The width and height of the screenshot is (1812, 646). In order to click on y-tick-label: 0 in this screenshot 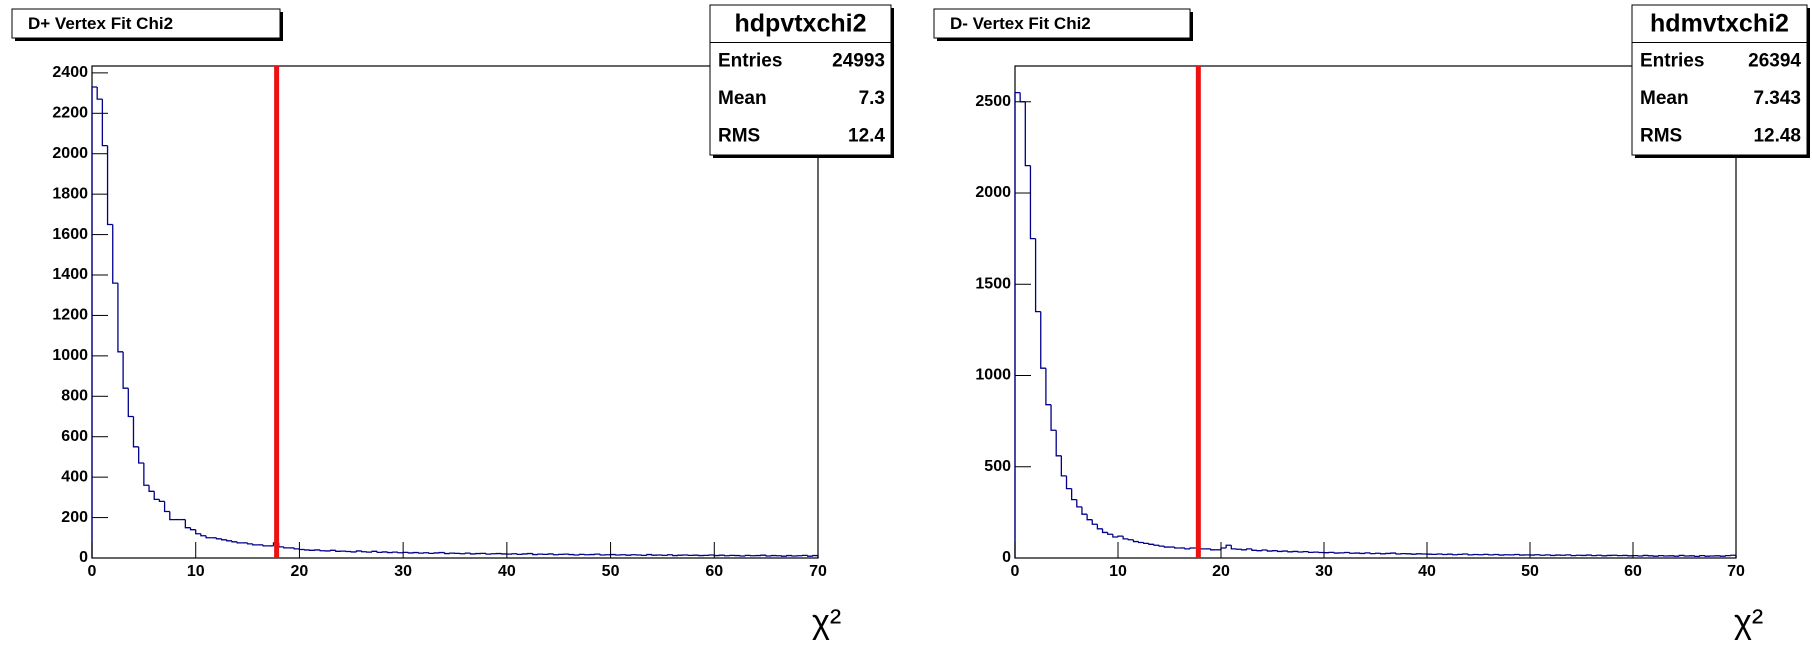, I will do `click(83, 557)`.